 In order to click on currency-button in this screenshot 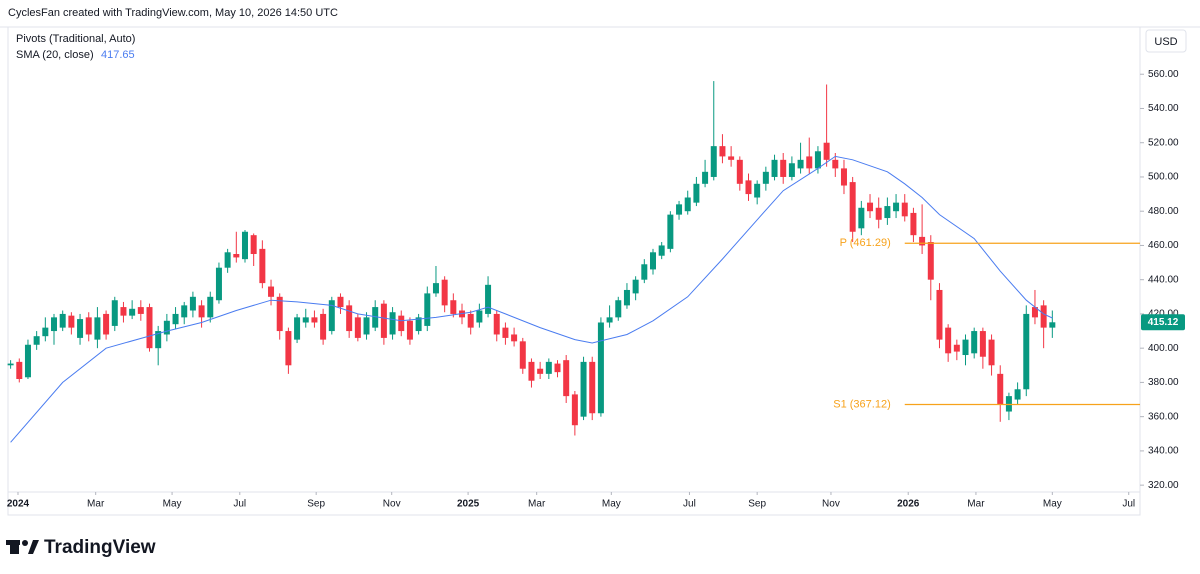, I will do `click(1166, 41)`.